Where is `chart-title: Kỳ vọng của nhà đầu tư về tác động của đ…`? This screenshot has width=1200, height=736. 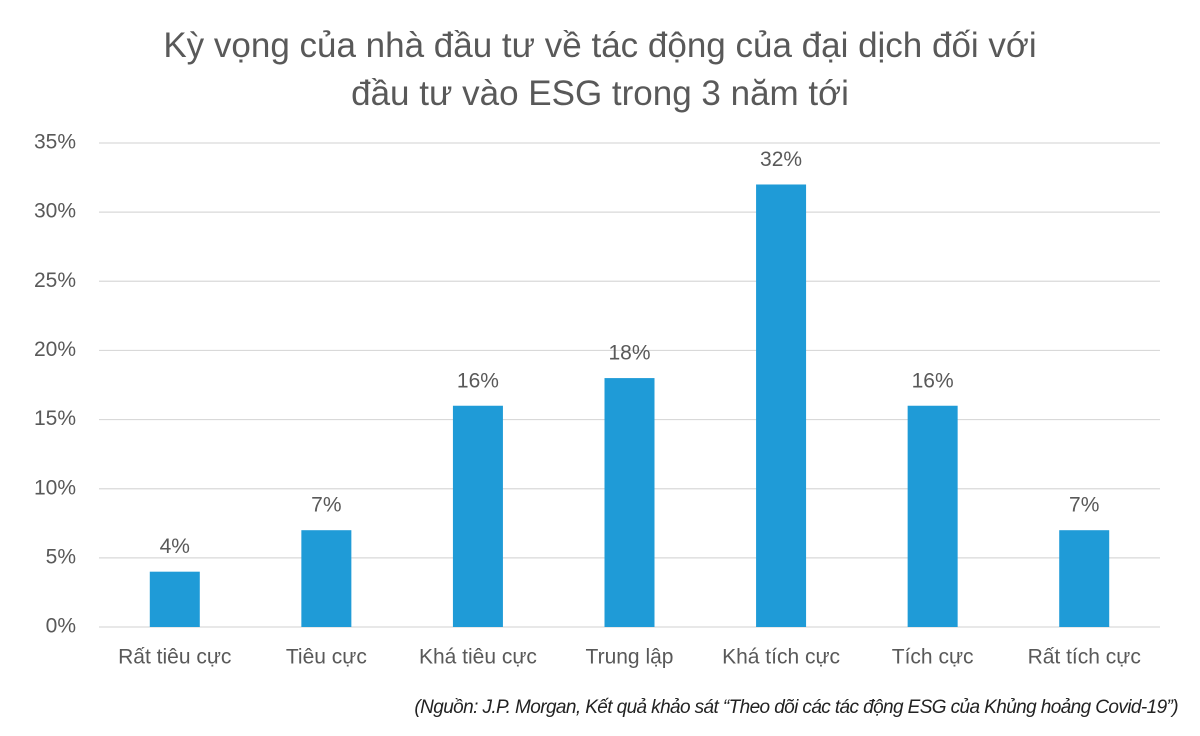 chart-title: Kỳ vọng của nhà đầu tư về tác động của đ… is located at coordinates (600, 69).